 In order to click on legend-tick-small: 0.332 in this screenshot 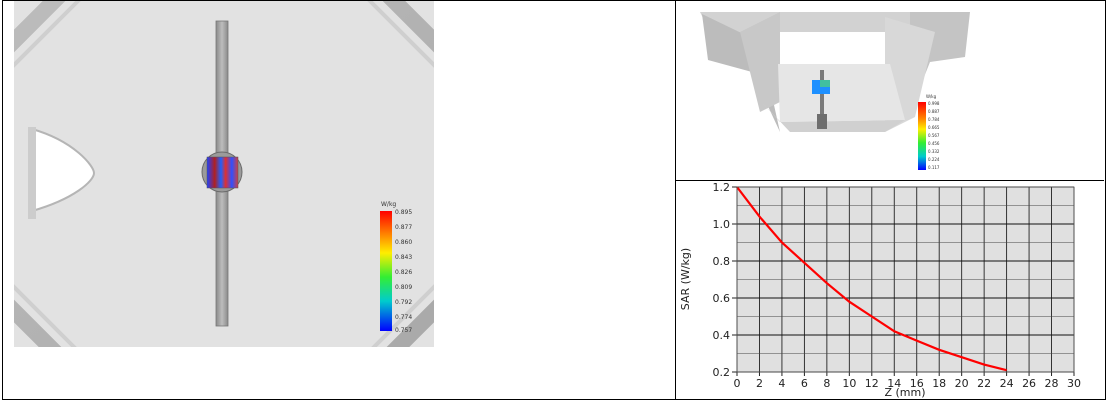, I will do `click(934, 151)`.